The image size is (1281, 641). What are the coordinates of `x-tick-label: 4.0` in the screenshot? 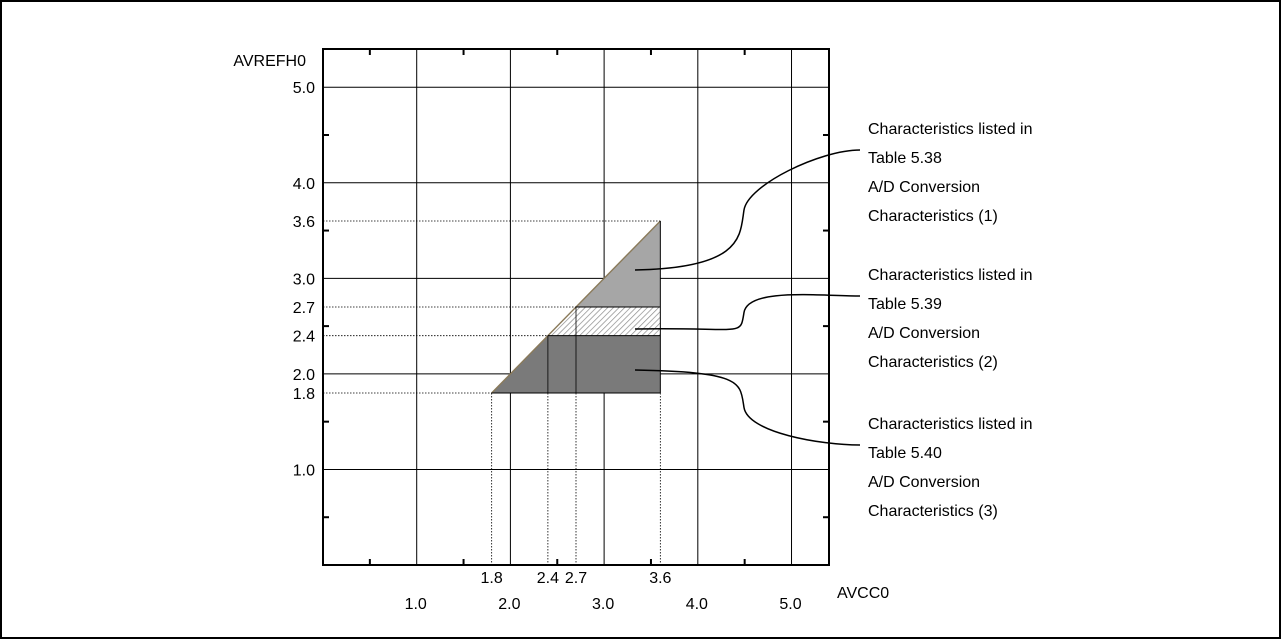 It's located at (697, 604).